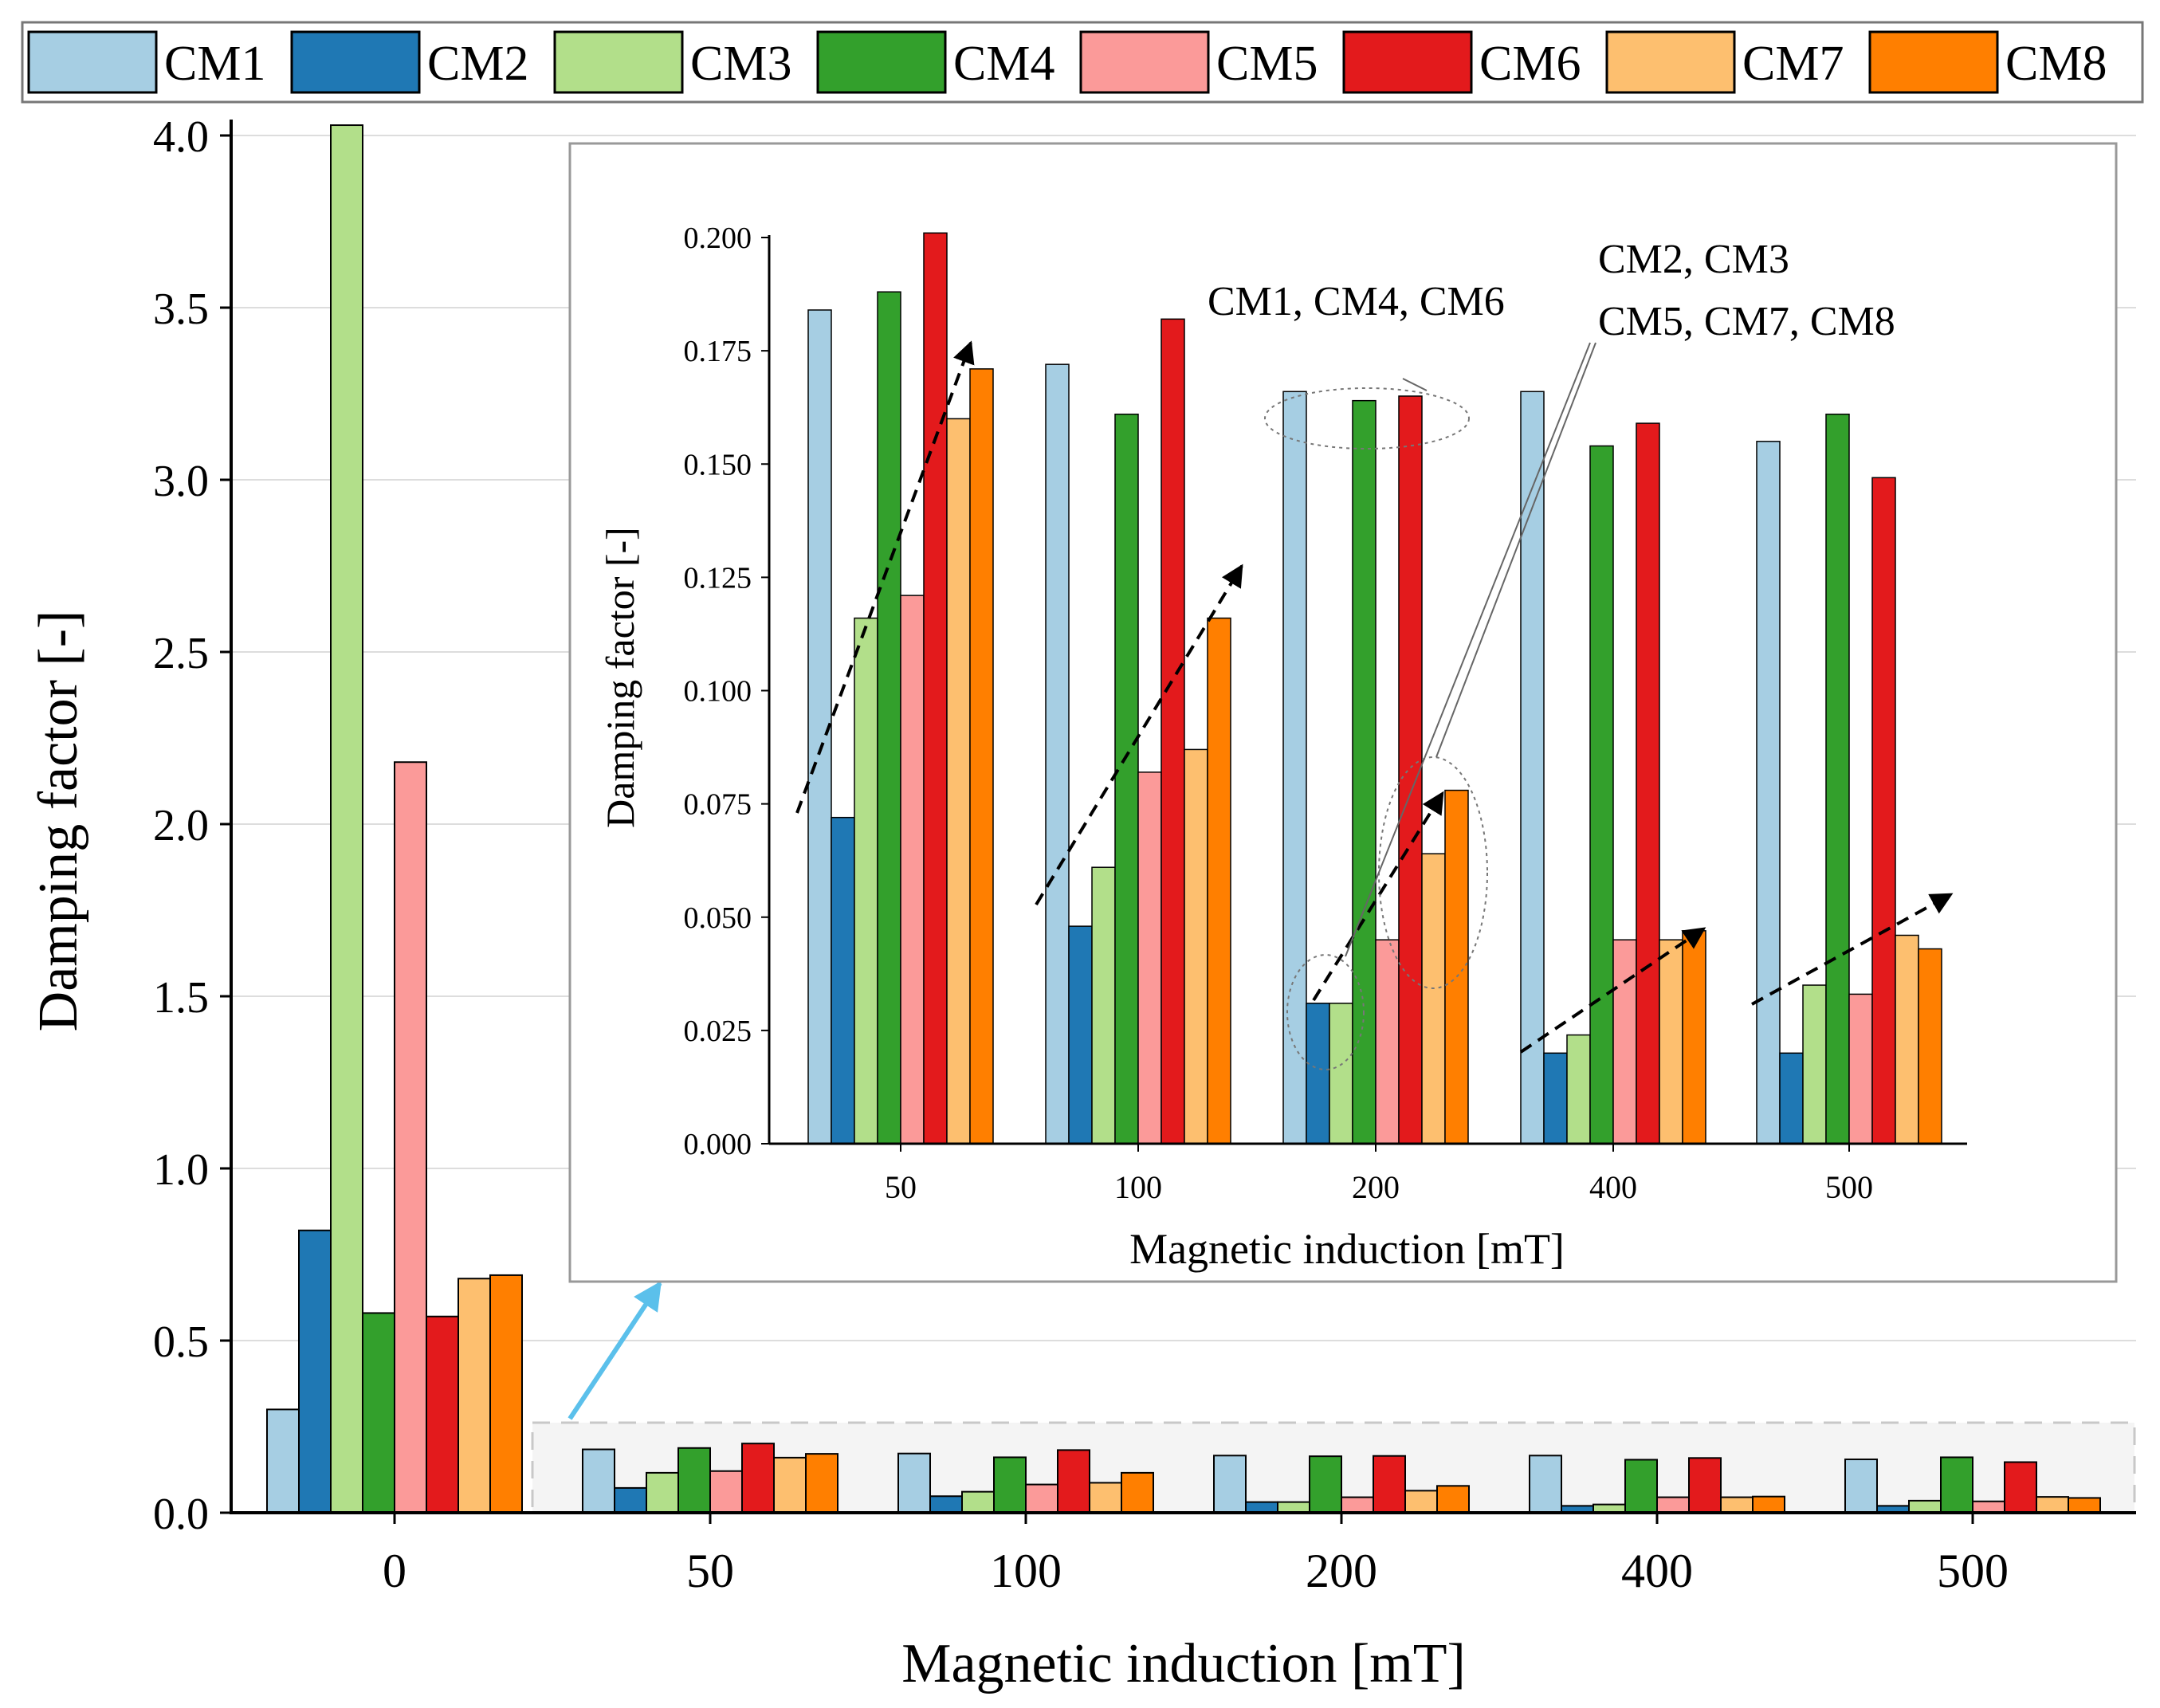  What do you see at coordinates (477, 64) in the screenshot?
I see `legend-label-cm2: CM2` at bounding box center [477, 64].